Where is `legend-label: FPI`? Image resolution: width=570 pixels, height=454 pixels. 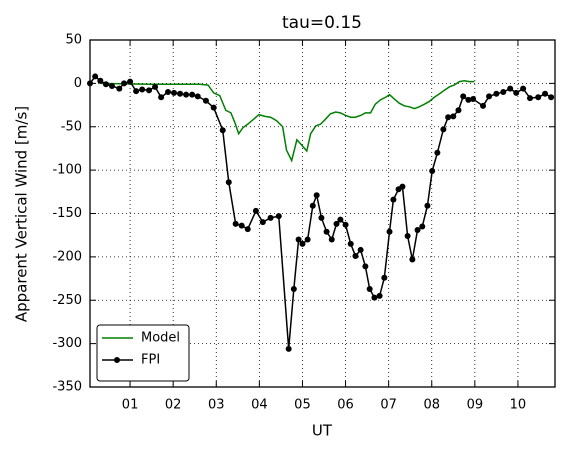 legend-label: FPI is located at coordinates (150, 360).